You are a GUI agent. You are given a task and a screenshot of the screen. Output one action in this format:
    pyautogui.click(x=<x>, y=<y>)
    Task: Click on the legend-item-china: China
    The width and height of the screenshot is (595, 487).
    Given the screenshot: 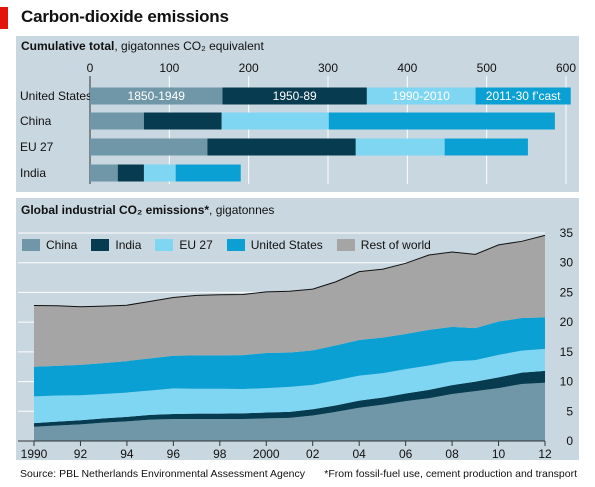 What is the action you would take?
    pyautogui.click(x=49, y=245)
    